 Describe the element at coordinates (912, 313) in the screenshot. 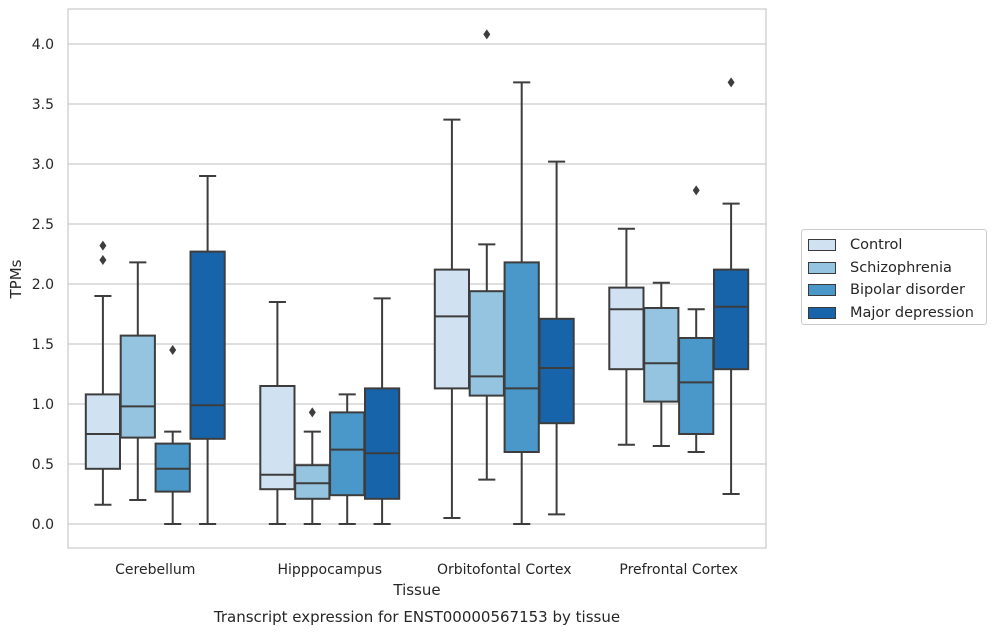

I see `legend-label-major-depression: Major depression` at that location.